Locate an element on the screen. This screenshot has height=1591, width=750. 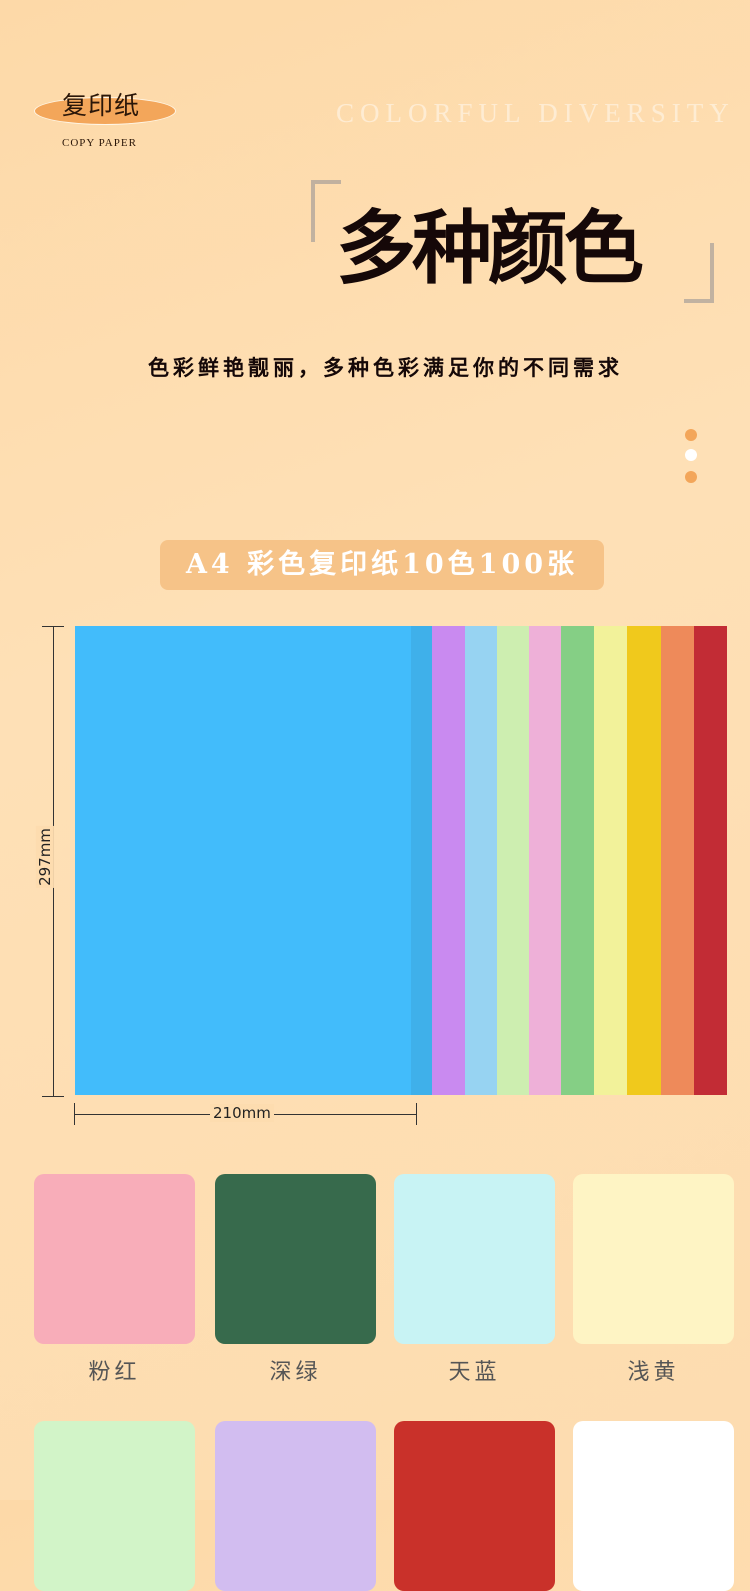
logo-subtitle: COPY PAPER is located at coordinates (99, 143).